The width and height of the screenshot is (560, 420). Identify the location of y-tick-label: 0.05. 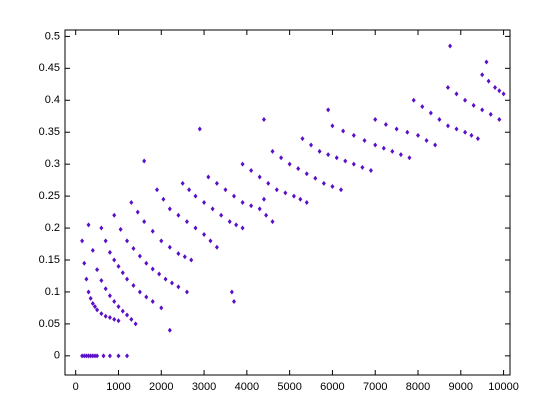
(49, 324).